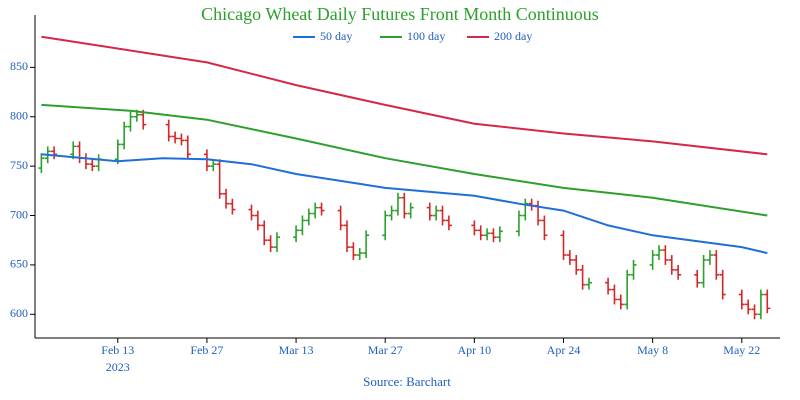  What do you see at coordinates (19, 264) in the screenshot?
I see `y-tick-label: 650` at bounding box center [19, 264].